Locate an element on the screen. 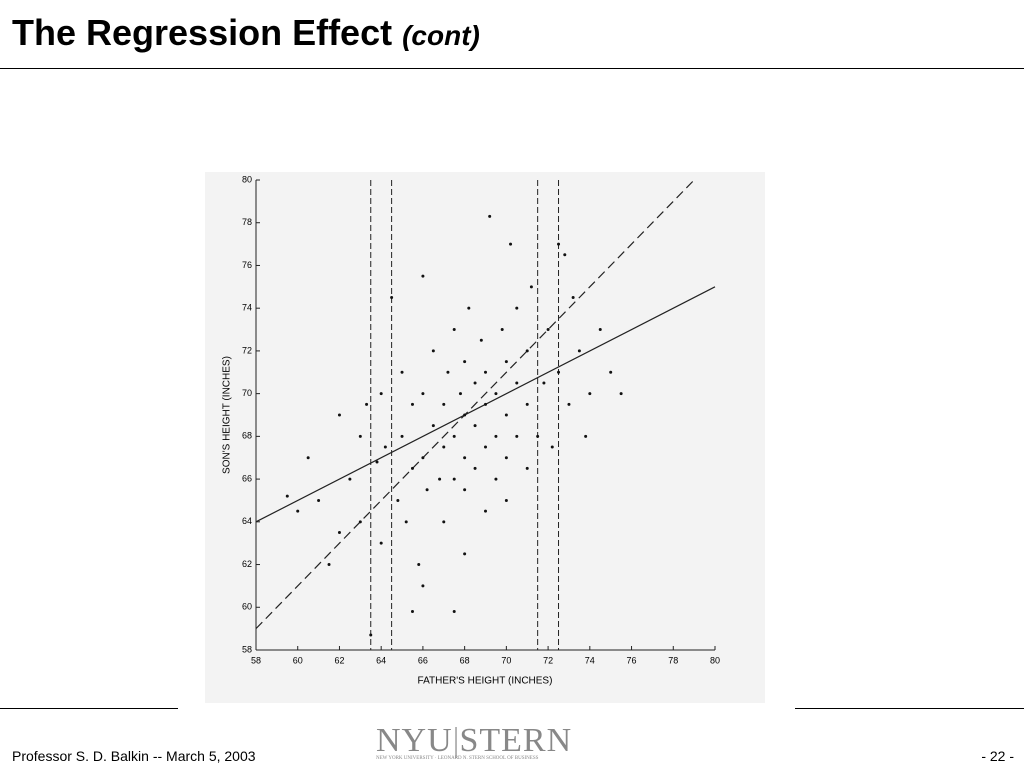 The height and width of the screenshot is (768, 1024). x-tick-label: 76 is located at coordinates (632, 660).